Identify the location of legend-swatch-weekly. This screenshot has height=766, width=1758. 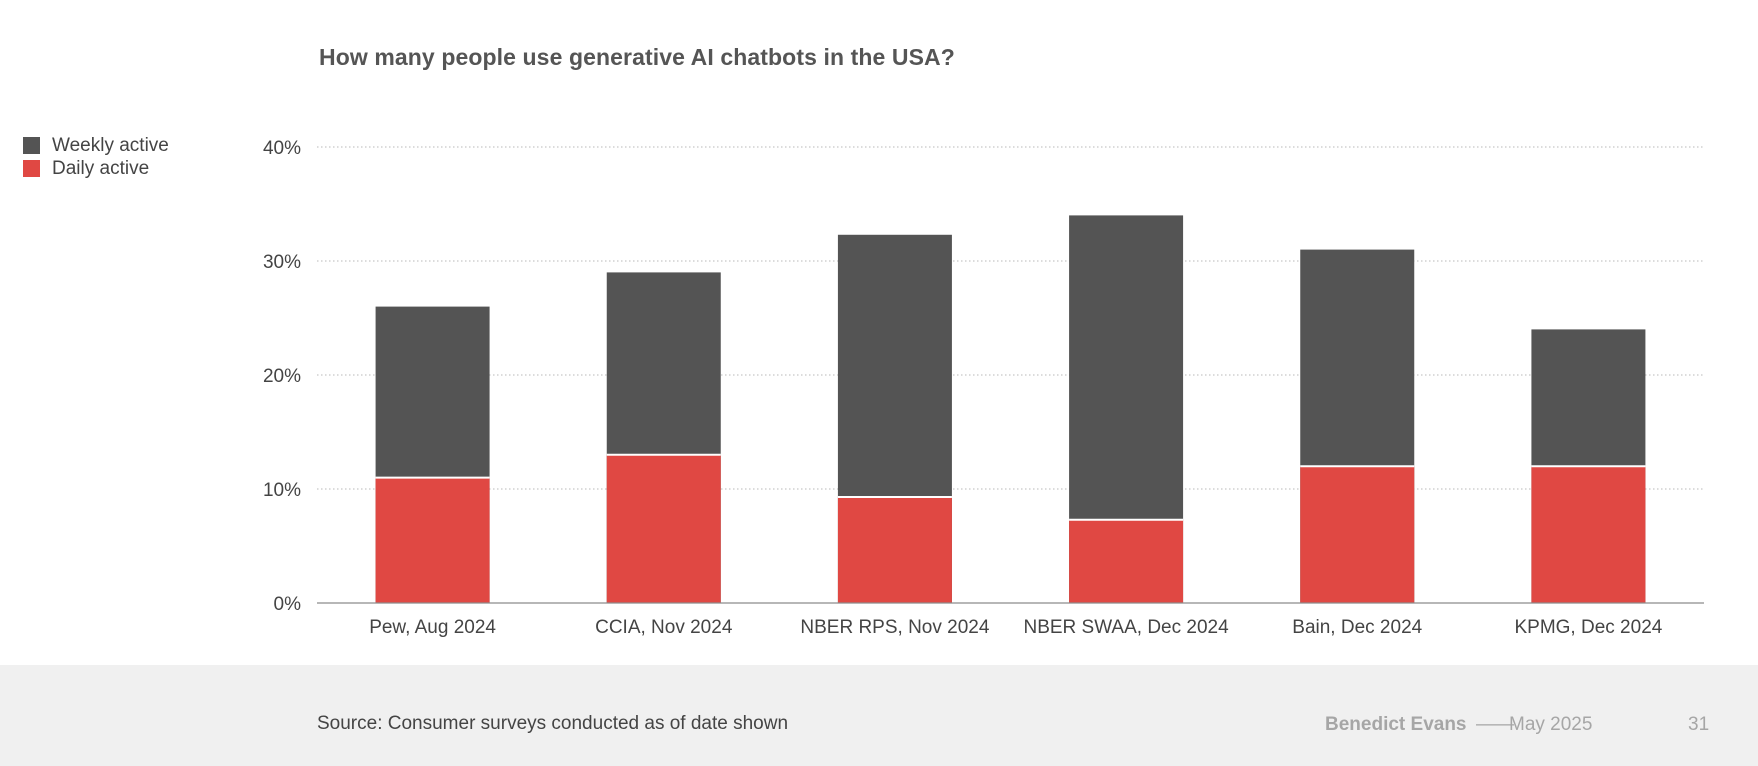
(31, 145).